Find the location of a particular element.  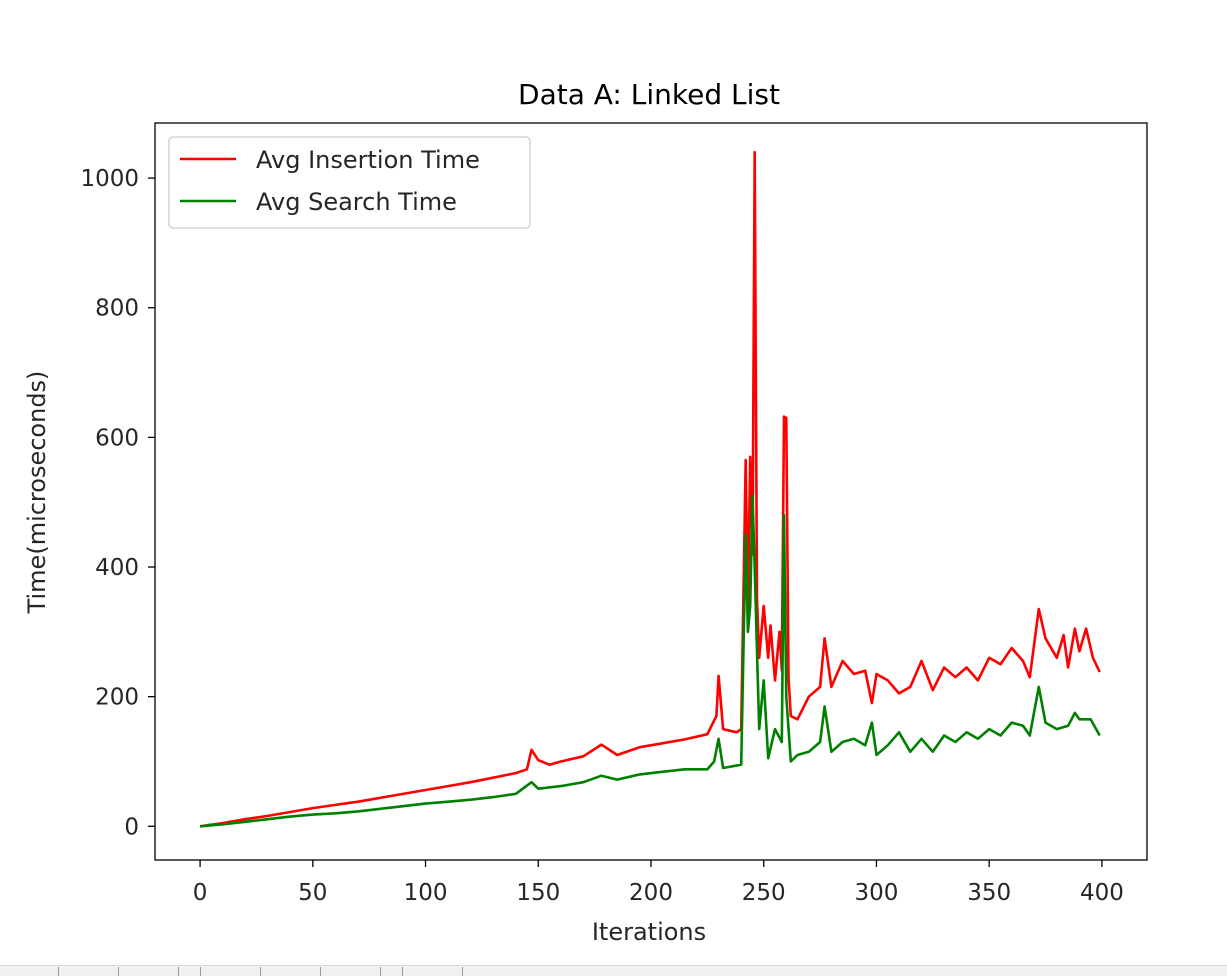

y-tick-label: 200 is located at coordinates (117, 698).